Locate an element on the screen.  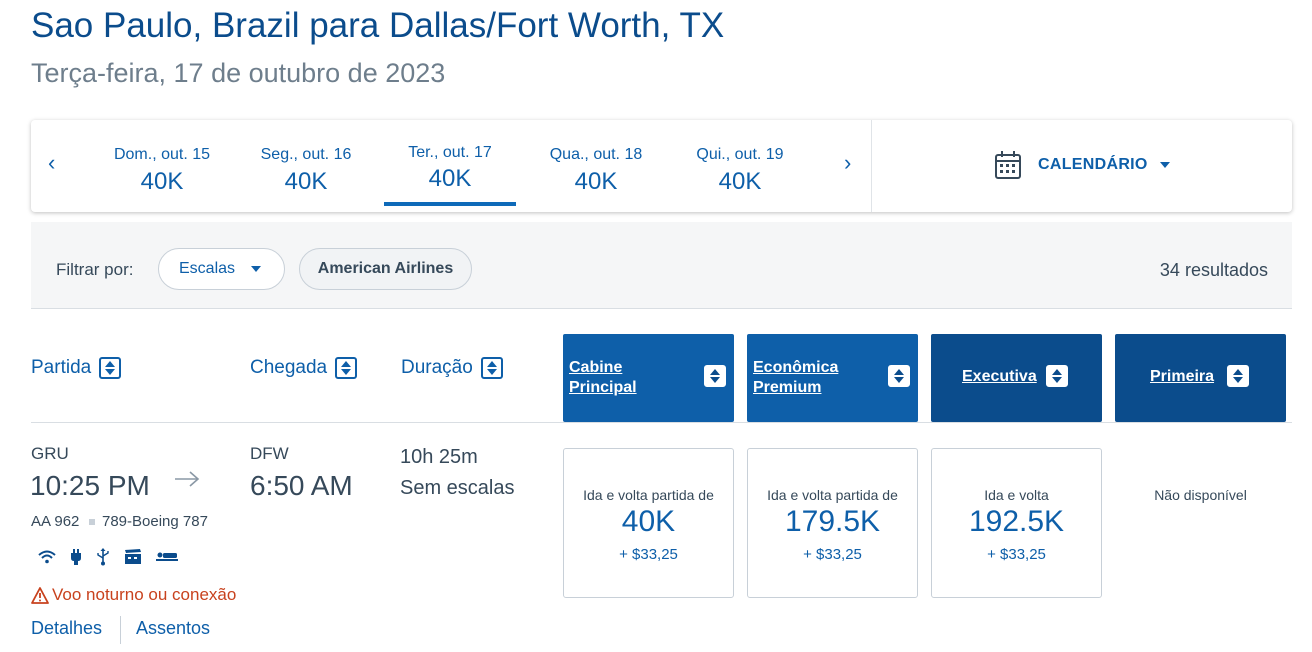
airline-filter-label: American Airlines is located at coordinates (385, 268).